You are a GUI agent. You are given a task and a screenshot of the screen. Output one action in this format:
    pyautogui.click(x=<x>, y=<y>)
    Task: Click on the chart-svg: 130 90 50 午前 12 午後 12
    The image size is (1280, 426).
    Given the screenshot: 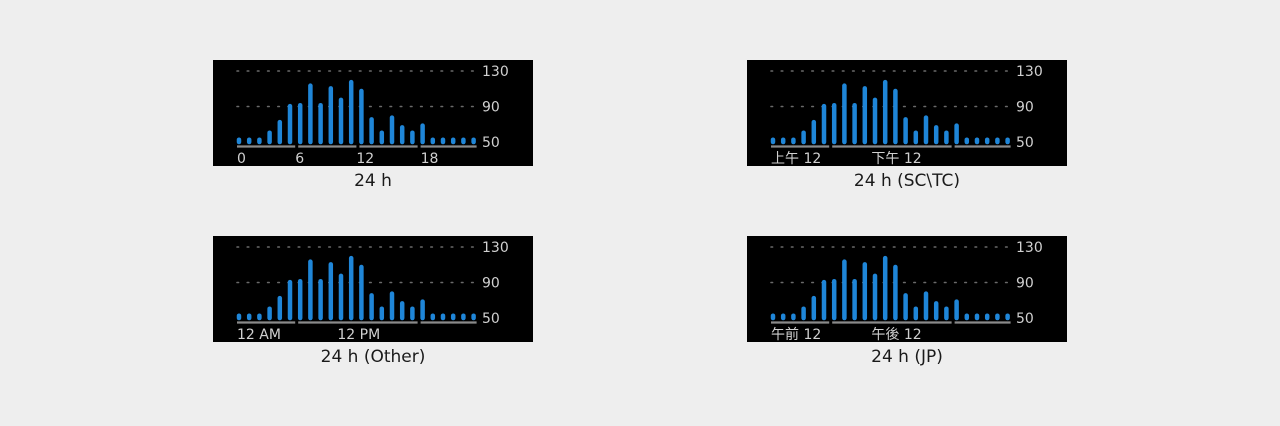 What is the action you would take?
    pyautogui.click(x=906, y=291)
    